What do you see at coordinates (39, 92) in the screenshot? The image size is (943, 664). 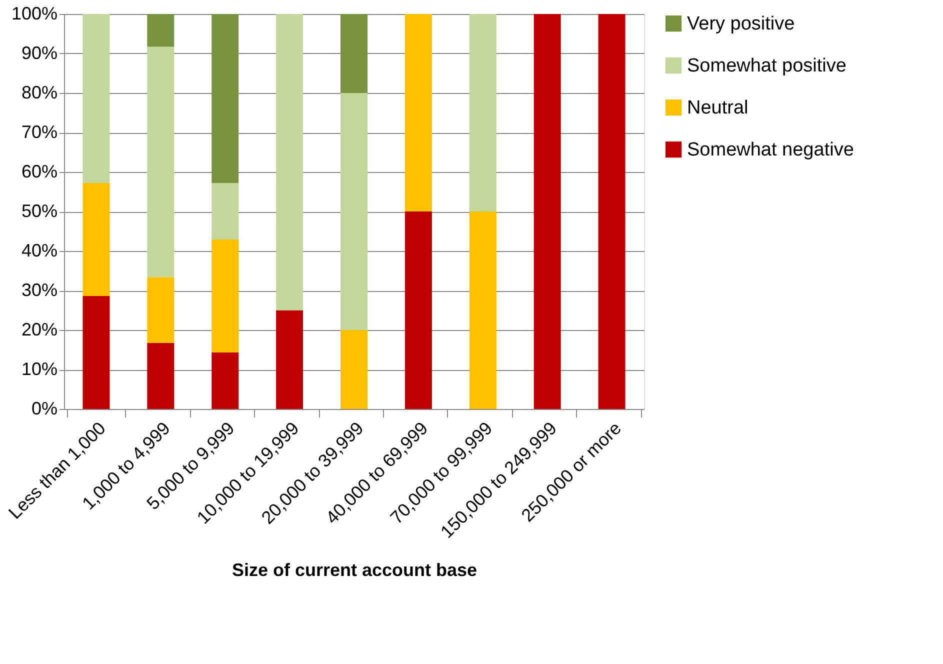 I see `y-tick-label: 80%` at bounding box center [39, 92].